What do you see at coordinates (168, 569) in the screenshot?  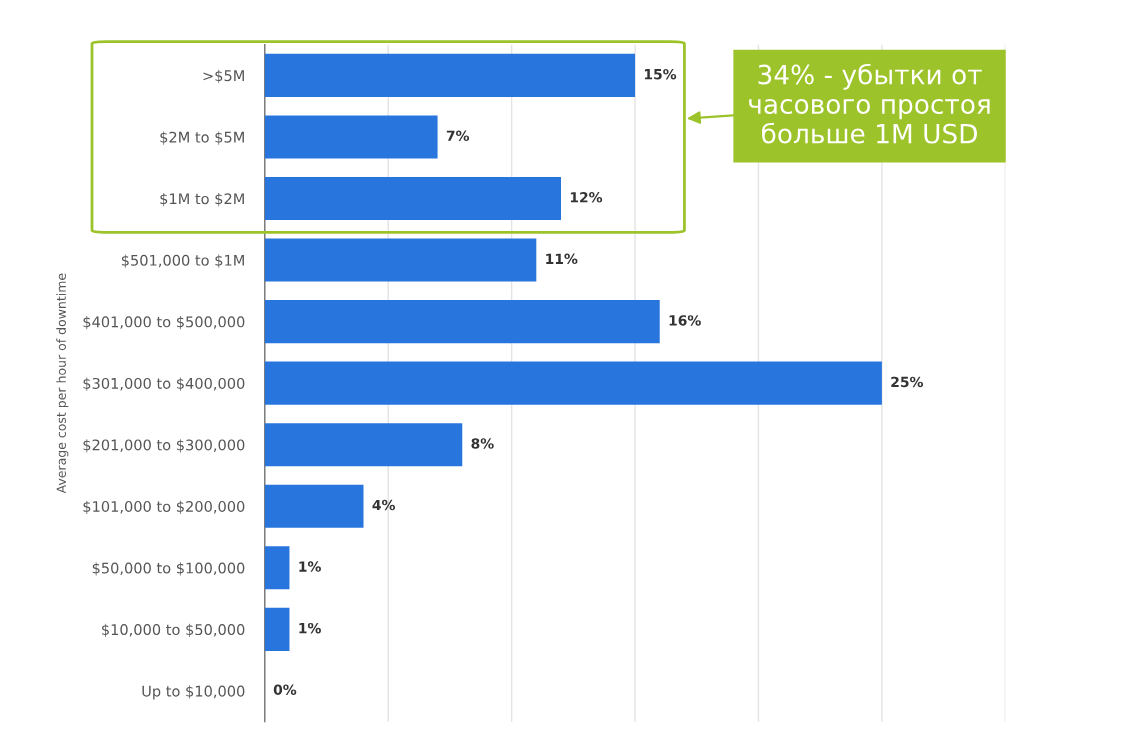 I see `y-tick-label: $50,000 to $100,000` at bounding box center [168, 569].